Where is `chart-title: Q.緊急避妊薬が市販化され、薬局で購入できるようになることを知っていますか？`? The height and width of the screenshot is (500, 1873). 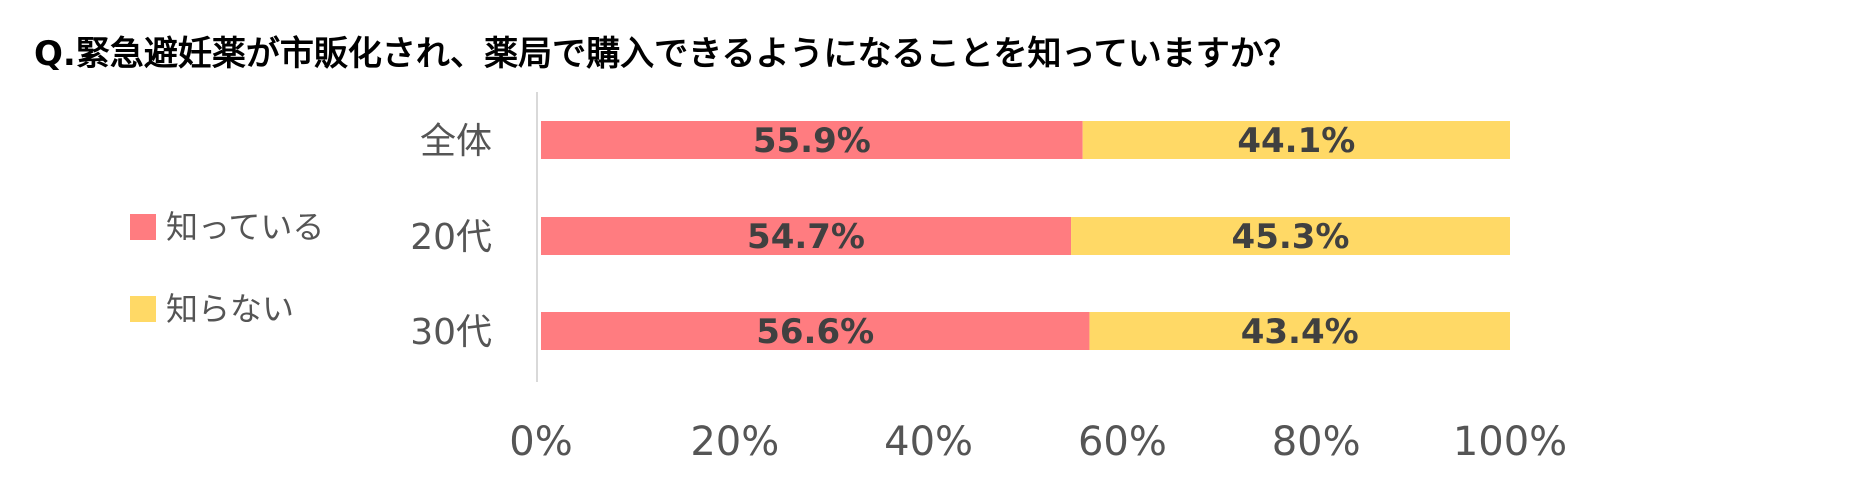 chart-title: Q.緊急避妊薬が市販化され、薬局で購入できるようになることを知っていますか？ is located at coordinates (666, 54).